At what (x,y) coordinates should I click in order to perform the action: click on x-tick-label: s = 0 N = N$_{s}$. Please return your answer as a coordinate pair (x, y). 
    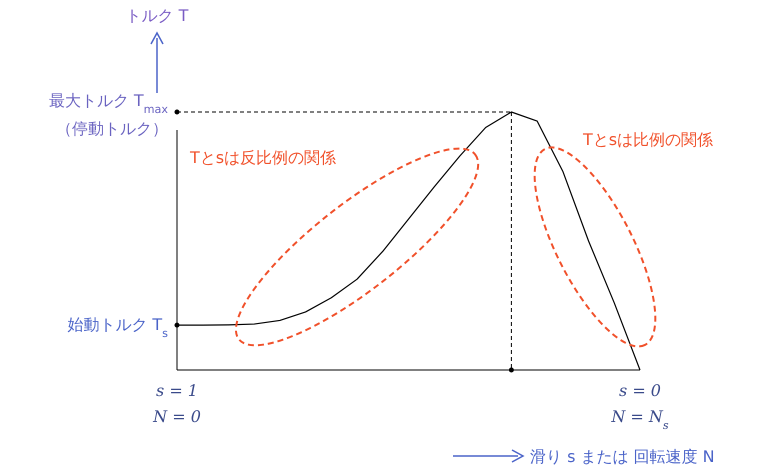
    Looking at the image, I should click on (639, 406).